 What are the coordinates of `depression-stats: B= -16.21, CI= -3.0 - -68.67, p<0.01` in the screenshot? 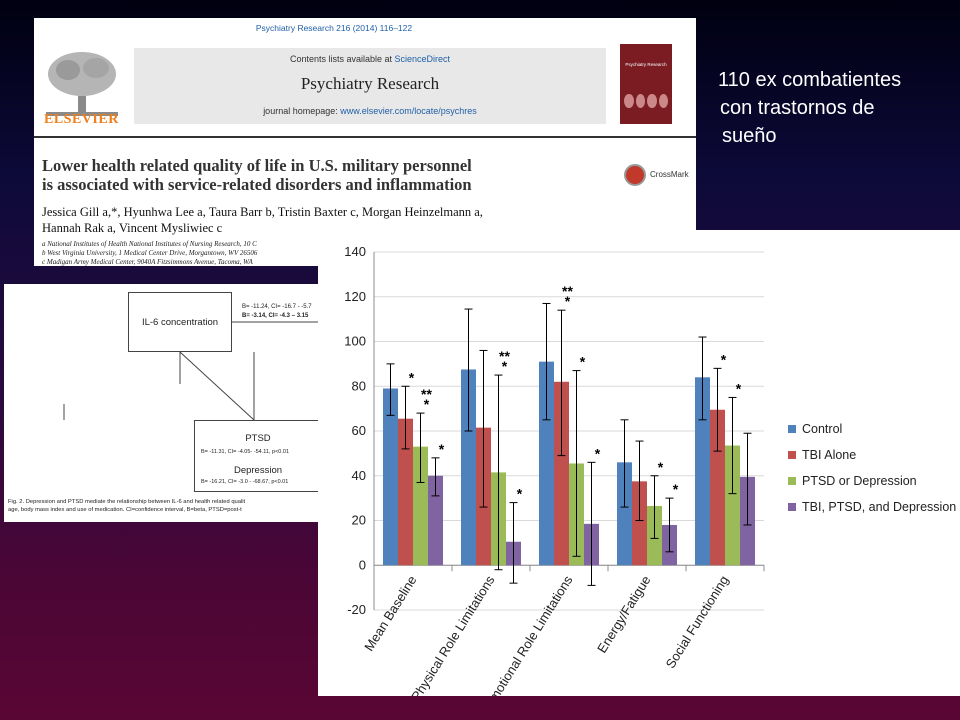 It's located at (245, 482).